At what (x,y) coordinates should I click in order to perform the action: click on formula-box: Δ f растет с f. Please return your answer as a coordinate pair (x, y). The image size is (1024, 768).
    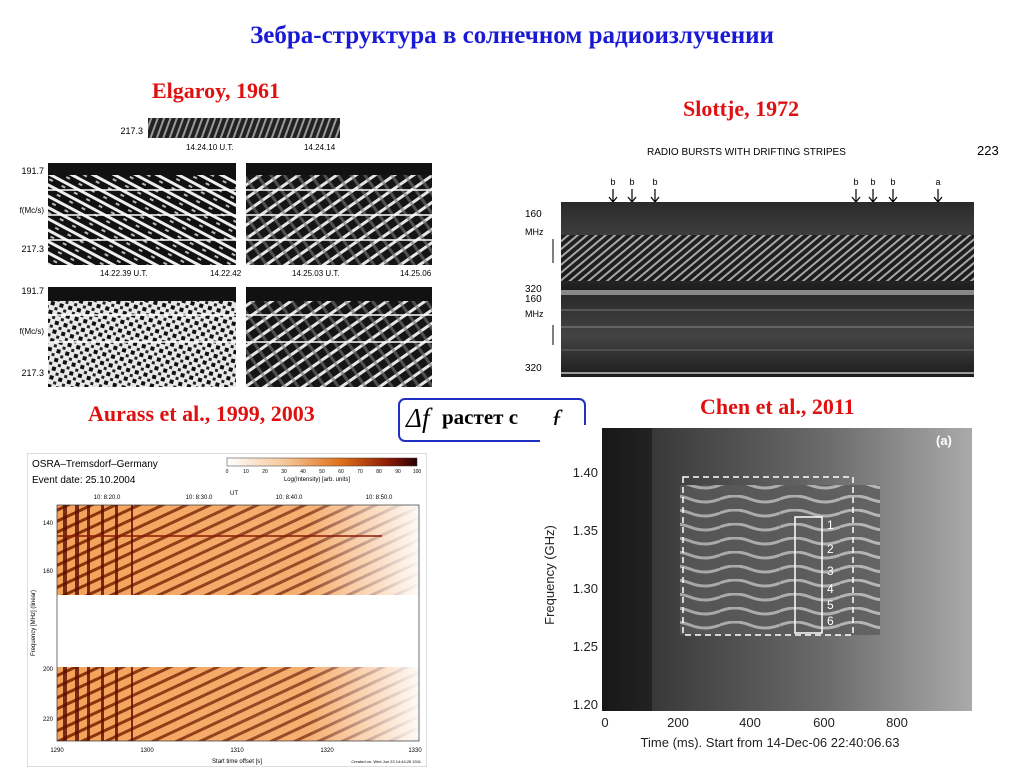
    Looking at the image, I should click on (492, 420).